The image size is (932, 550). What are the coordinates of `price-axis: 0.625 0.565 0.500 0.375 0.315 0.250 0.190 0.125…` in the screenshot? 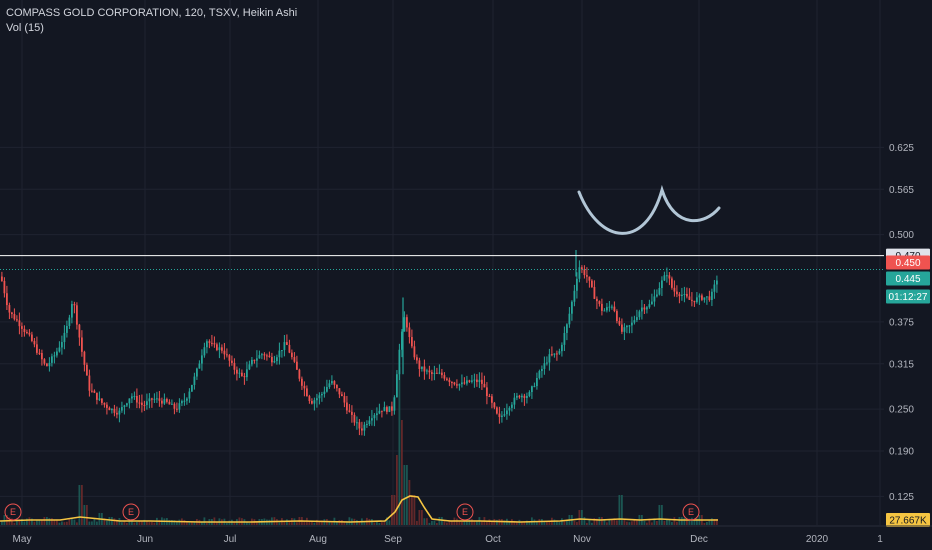 It's located at (908, 335).